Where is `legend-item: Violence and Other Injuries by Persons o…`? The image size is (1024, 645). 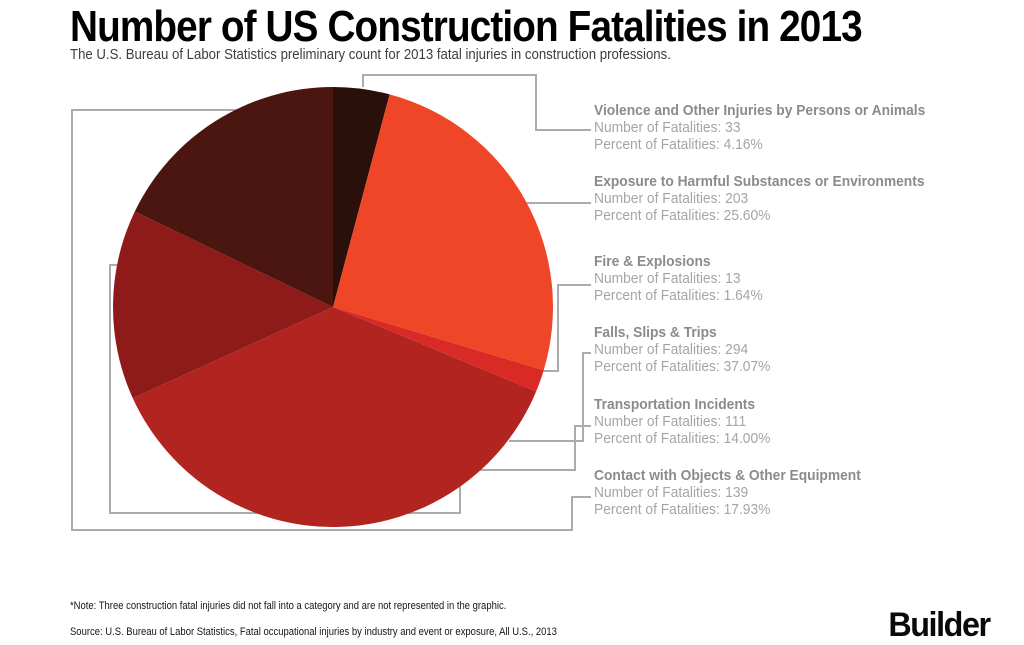 legend-item: Violence and Other Injuries by Persons o… is located at coordinates (759, 127).